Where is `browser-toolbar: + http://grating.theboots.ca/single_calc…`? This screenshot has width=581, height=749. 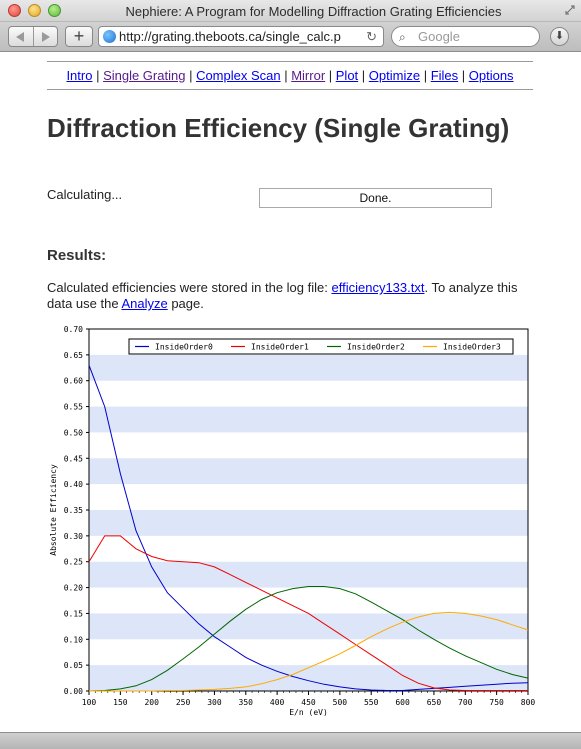 browser-toolbar: + http://grating.theboots.ca/single_calc… is located at coordinates (290, 37).